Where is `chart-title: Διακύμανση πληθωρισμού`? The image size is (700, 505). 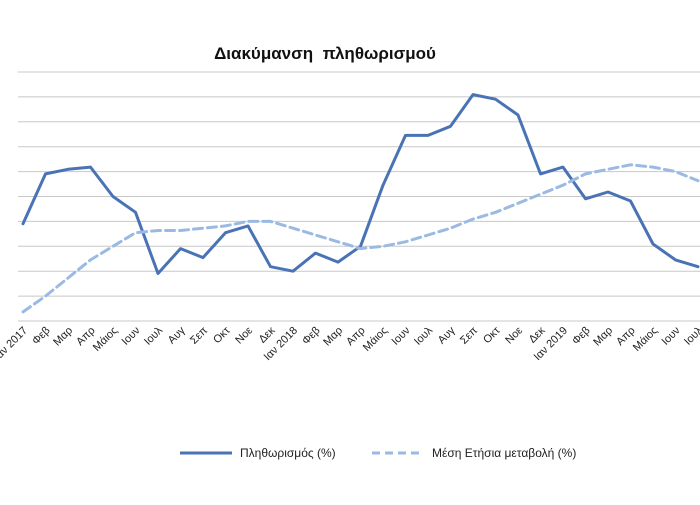 chart-title: Διακύμανση πληθωρισμού is located at coordinates (325, 53).